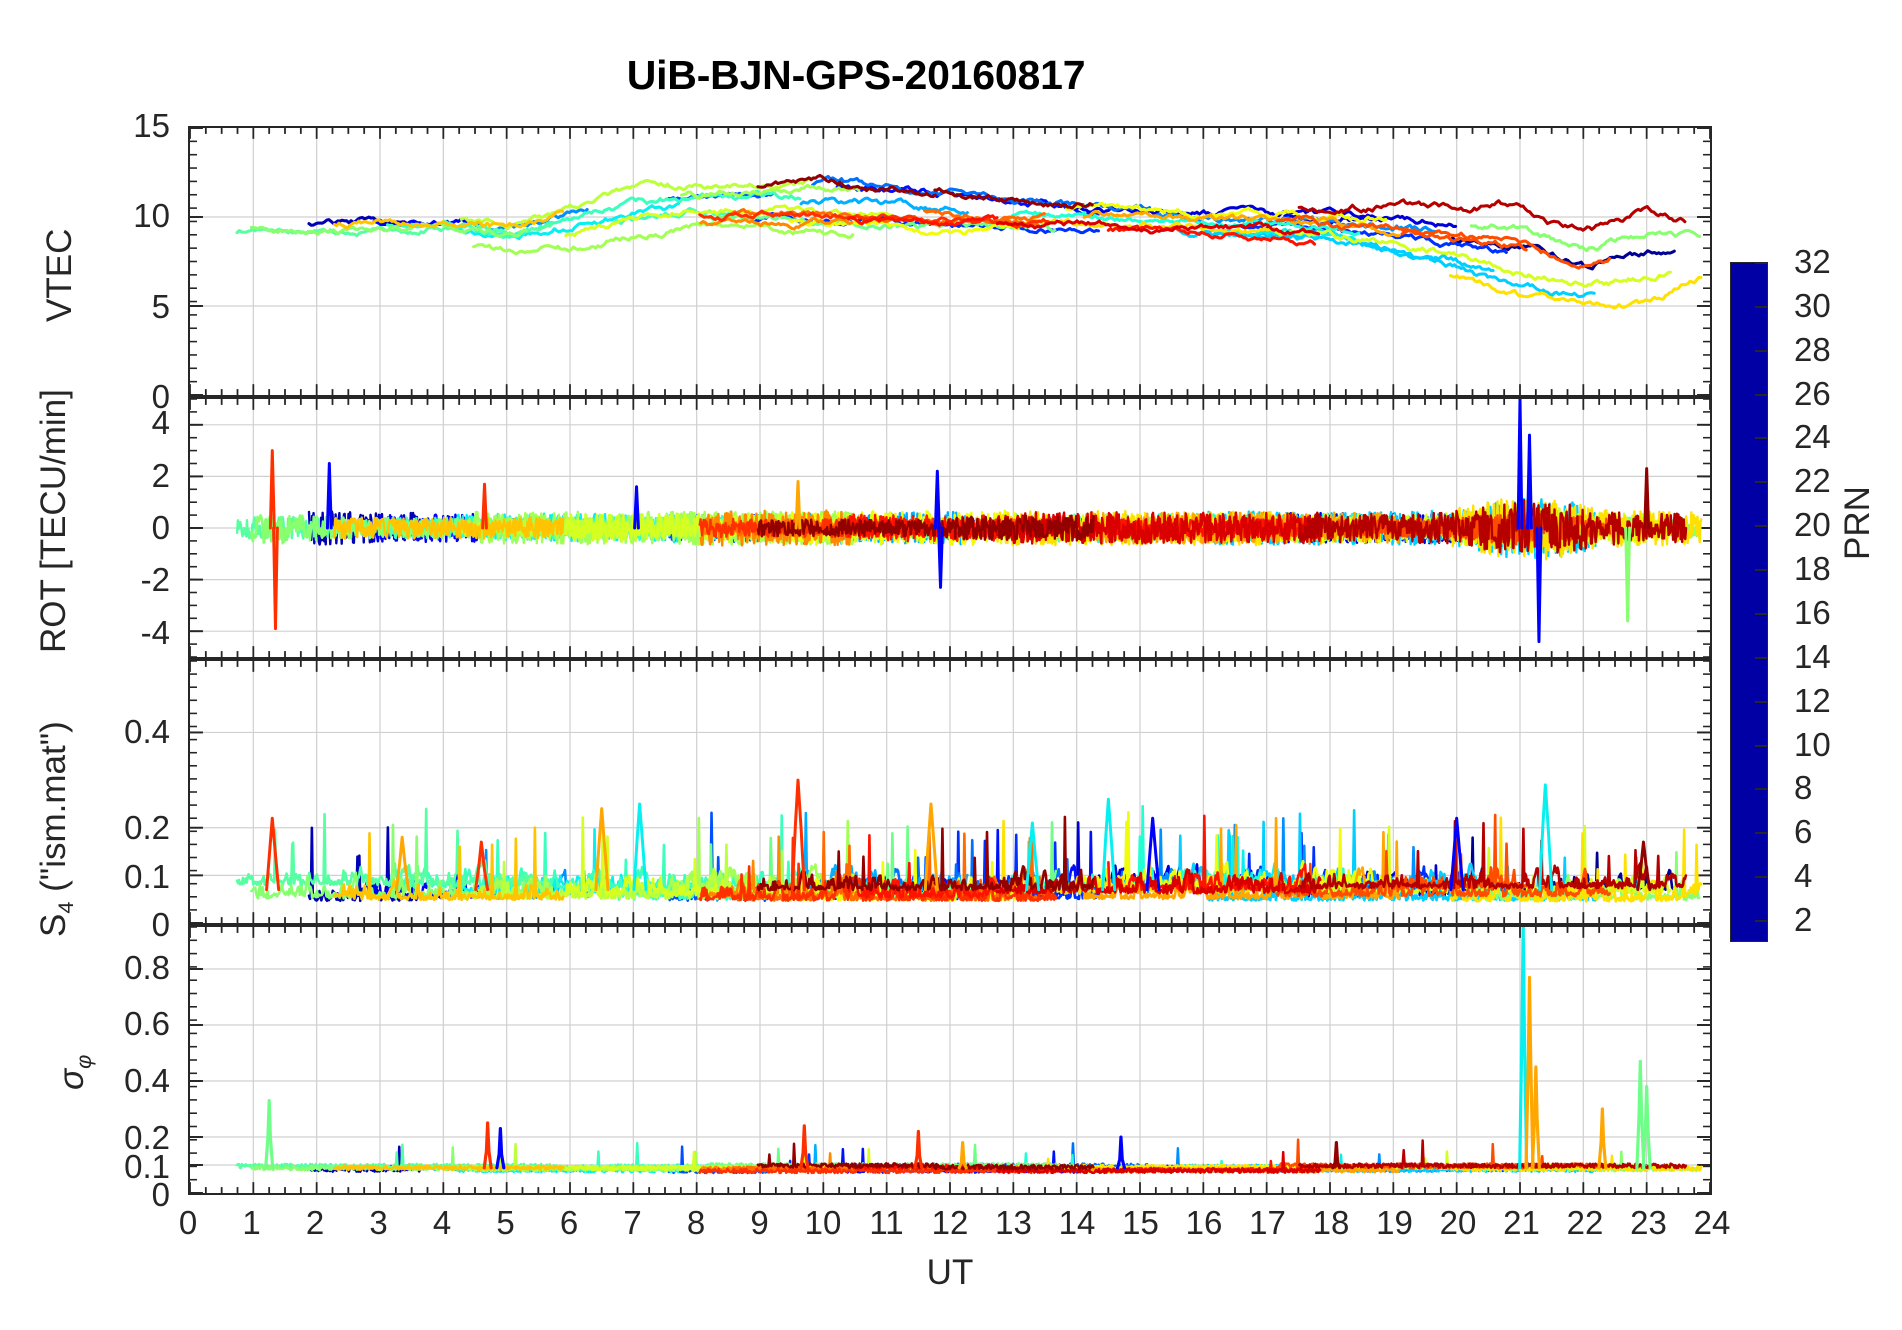  What do you see at coordinates (1812, 744) in the screenshot?
I see `colorbar-tick-10: 10` at bounding box center [1812, 744].